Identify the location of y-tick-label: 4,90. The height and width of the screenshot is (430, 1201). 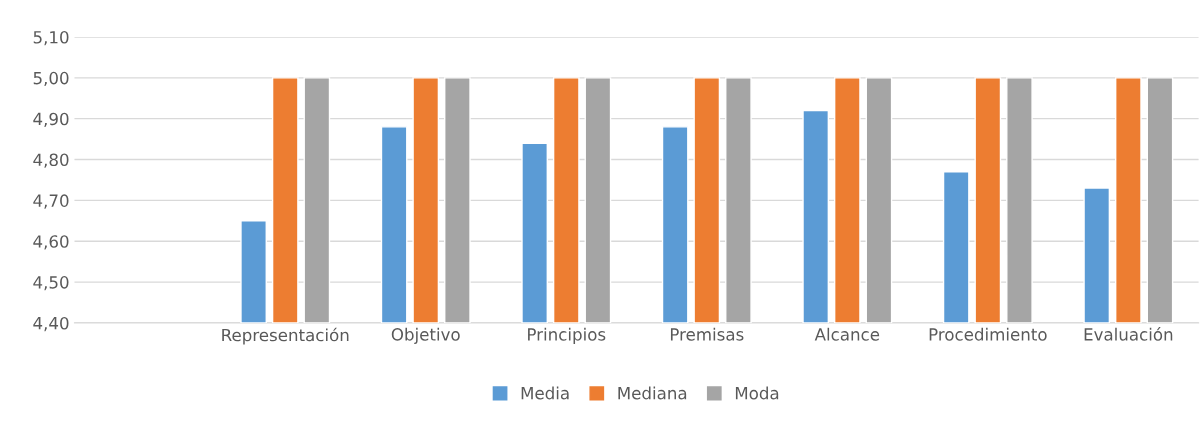
(51, 119).